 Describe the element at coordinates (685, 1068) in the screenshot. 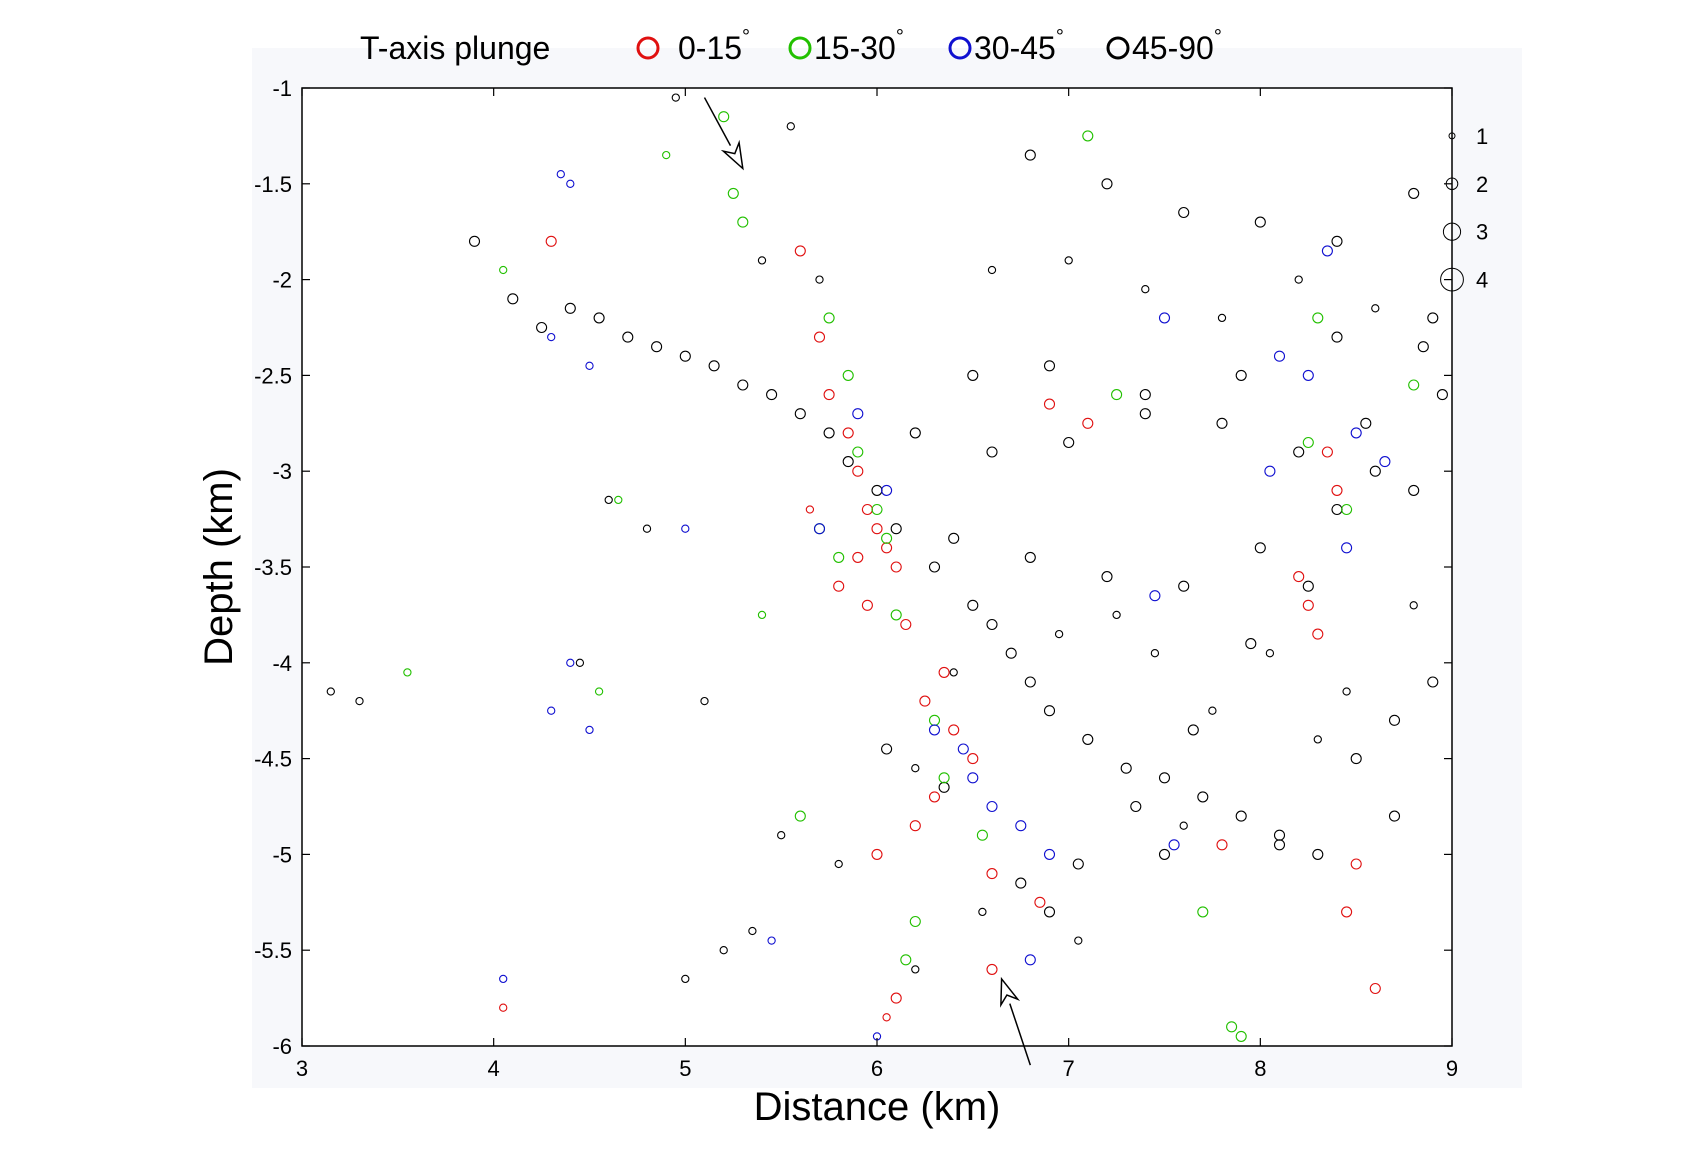

I see `x-tick-label: 5` at that location.